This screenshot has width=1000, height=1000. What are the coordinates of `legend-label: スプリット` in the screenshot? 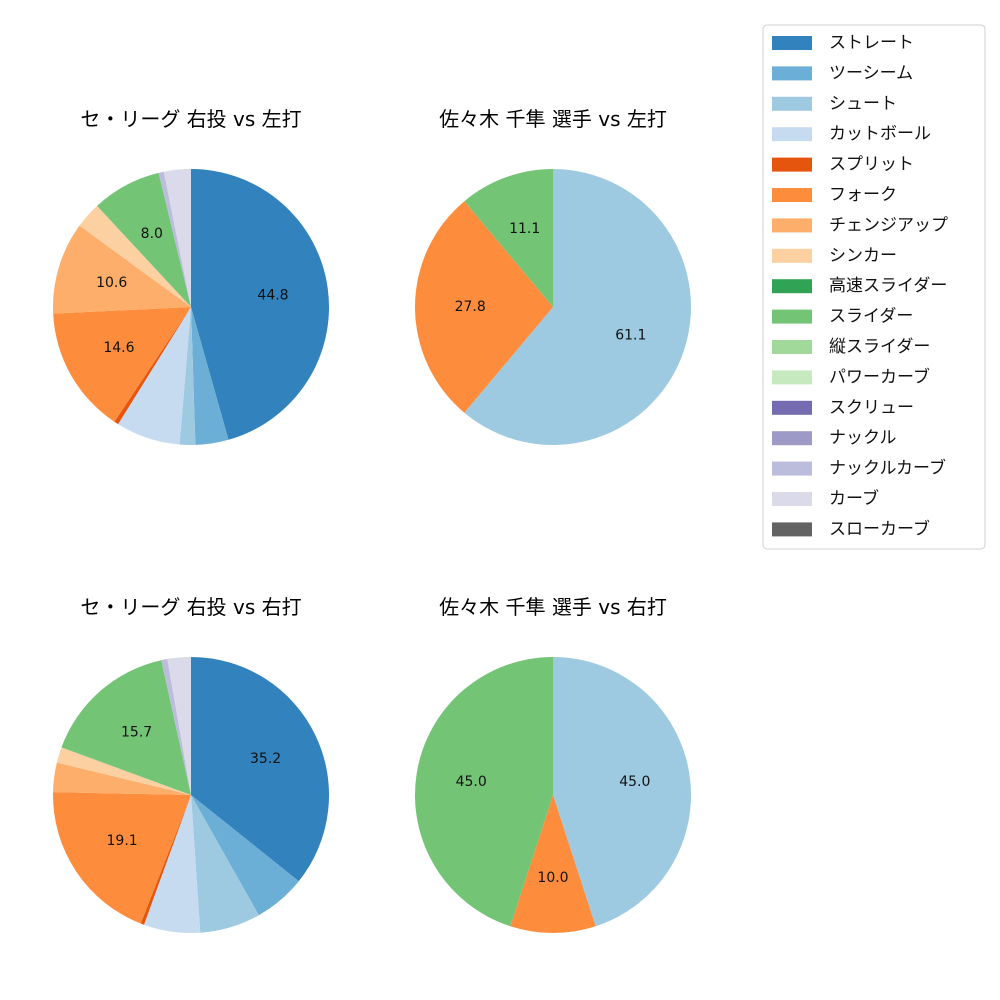 It's located at (871, 165).